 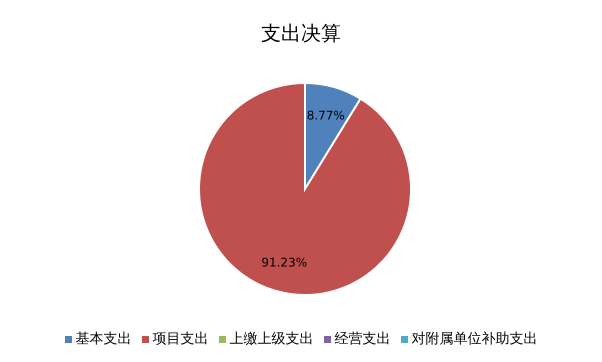 I want to click on legend-label: 项目支出, so click(x=180, y=339).